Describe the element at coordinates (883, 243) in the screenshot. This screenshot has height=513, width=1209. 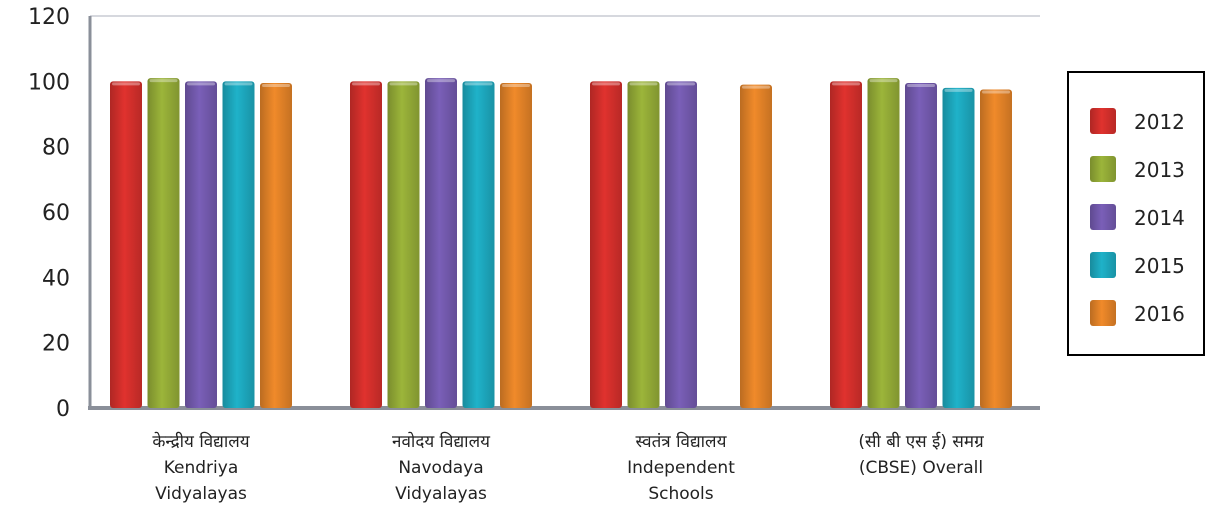
I see `bar-2013-cat4` at that location.